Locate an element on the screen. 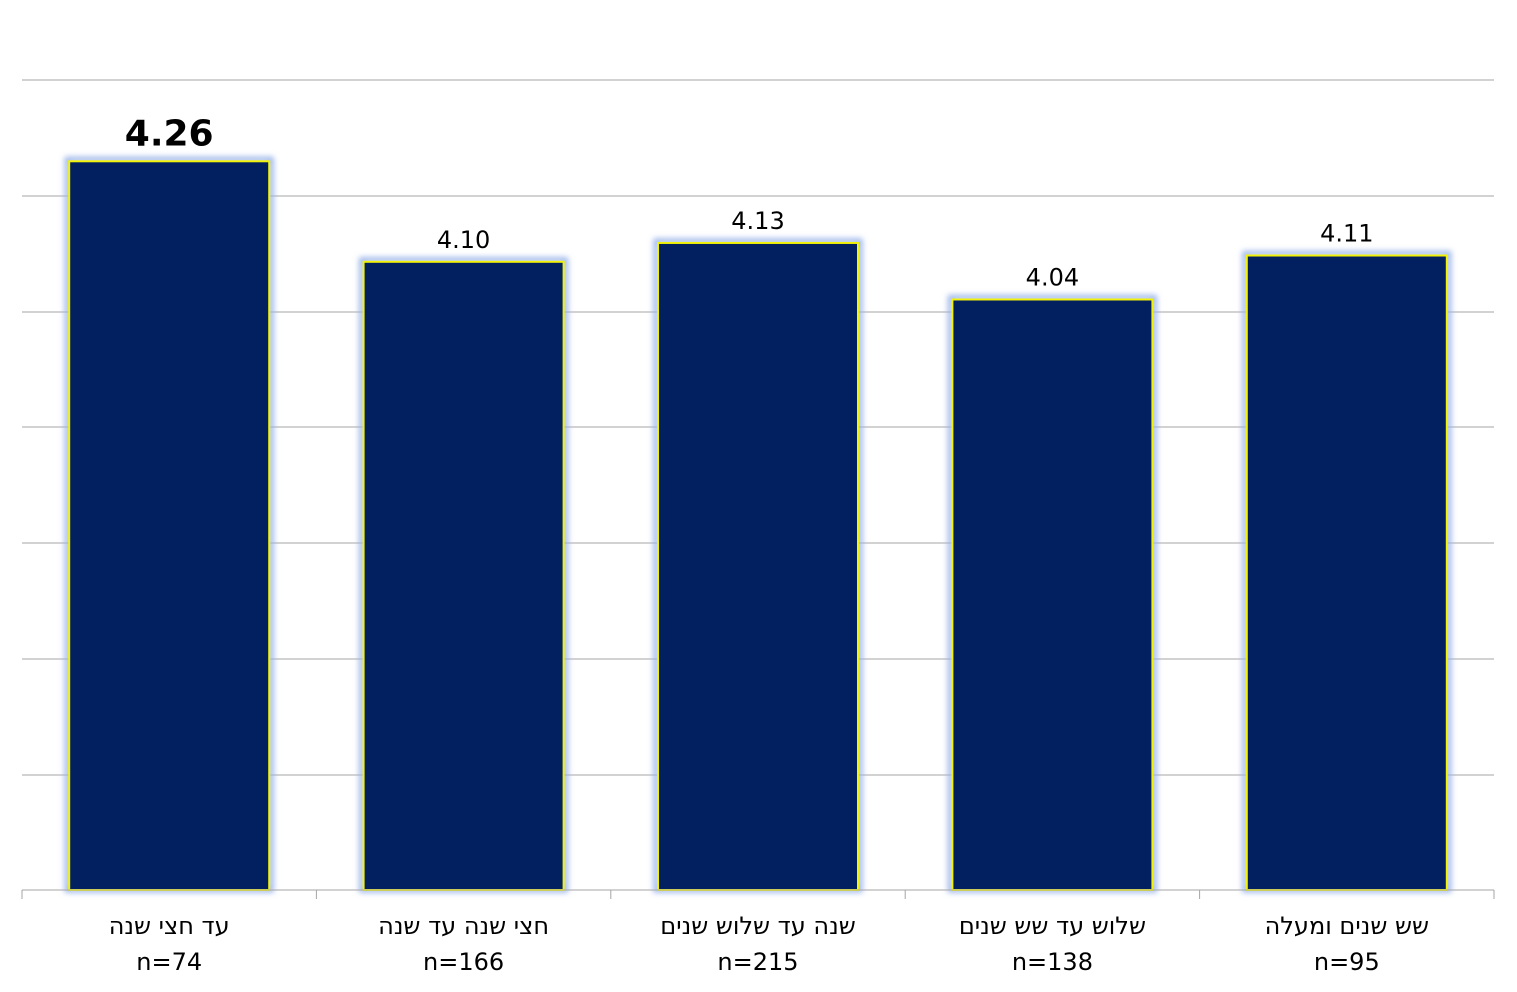 The width and height of the screenshot is (1517, 992). sample-size-label: n=74 is located at coordinates (169, 962).